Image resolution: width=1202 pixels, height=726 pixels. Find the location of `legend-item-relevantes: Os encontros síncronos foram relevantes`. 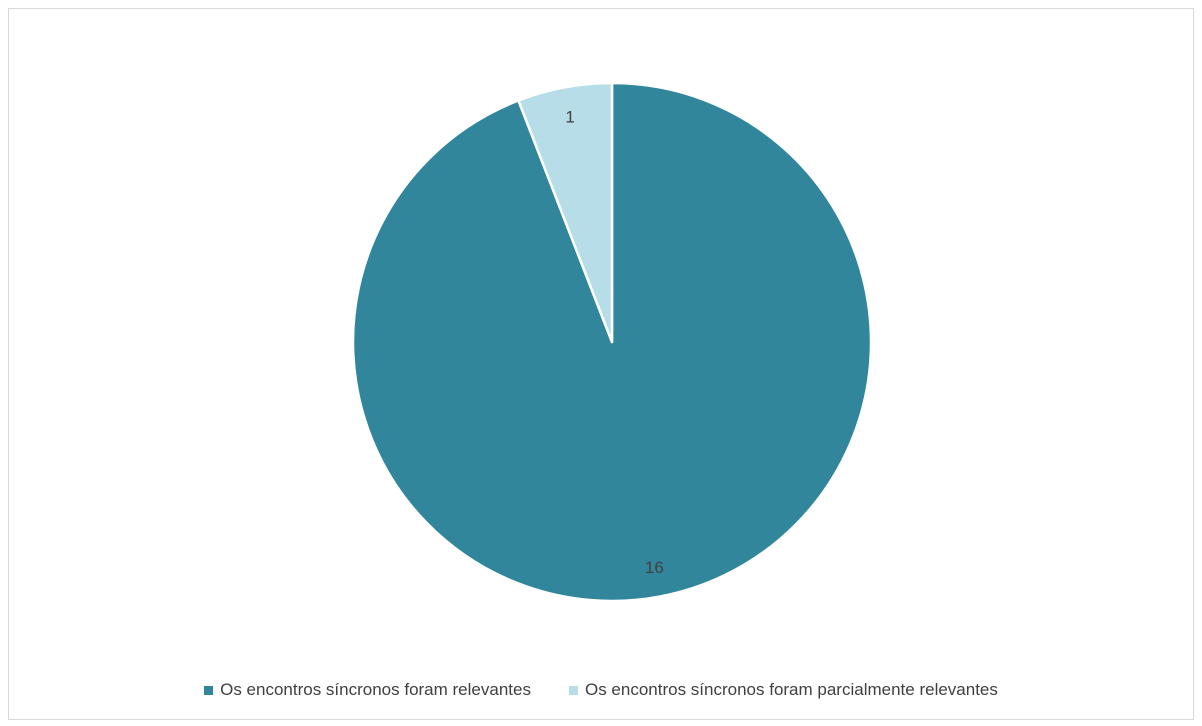

legend-item-relevantes: Os encontros síncronos foram relevantes is located at coordinates (367, 690).